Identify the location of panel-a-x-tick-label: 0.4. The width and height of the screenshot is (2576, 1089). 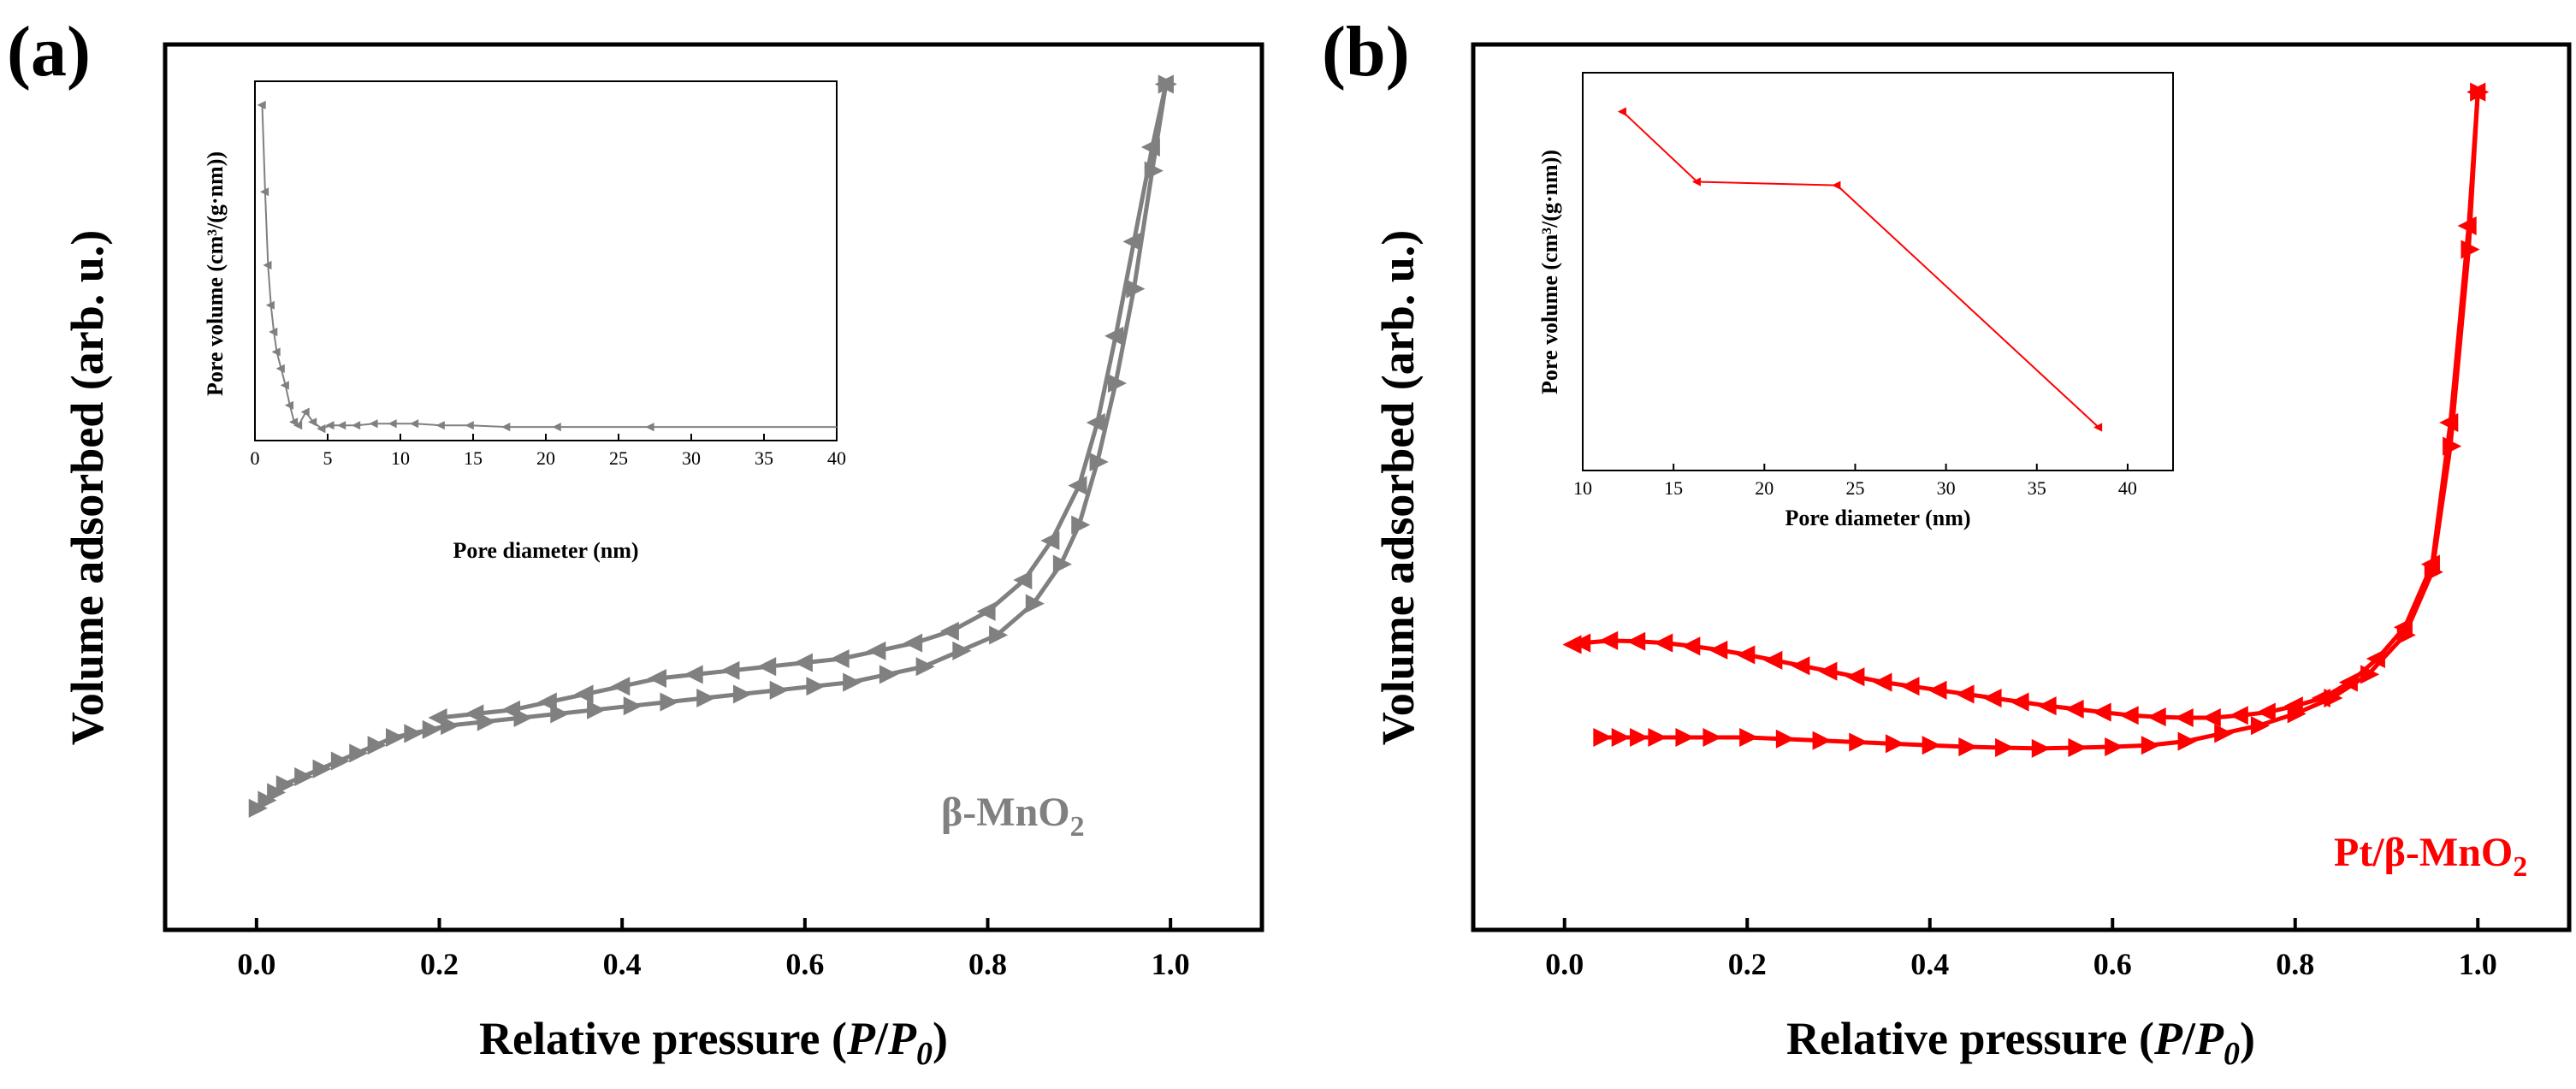
(622, 964).